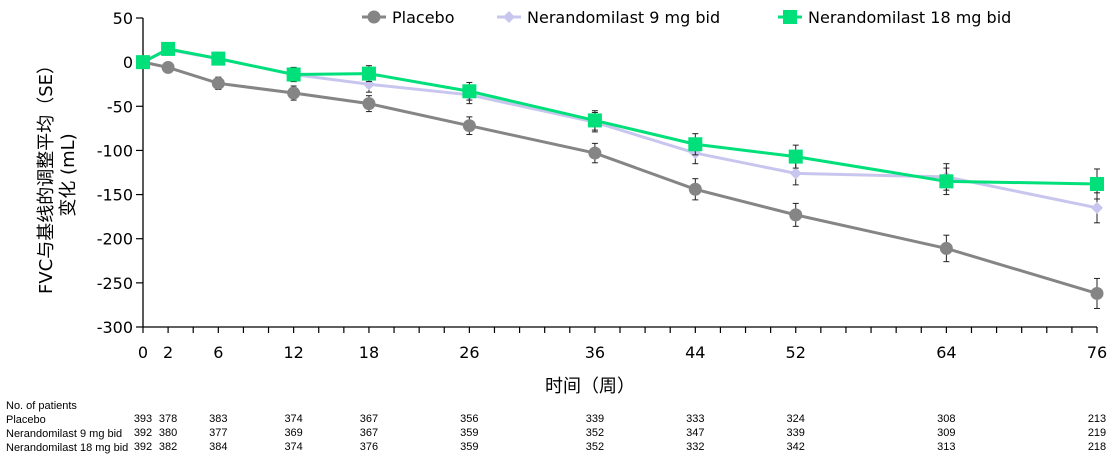 The height and width of the screenshot is (476, 1114). Describe the element at coordinates (946, 352) in the screenshot. I see `x-tick-label: 64` at that location.